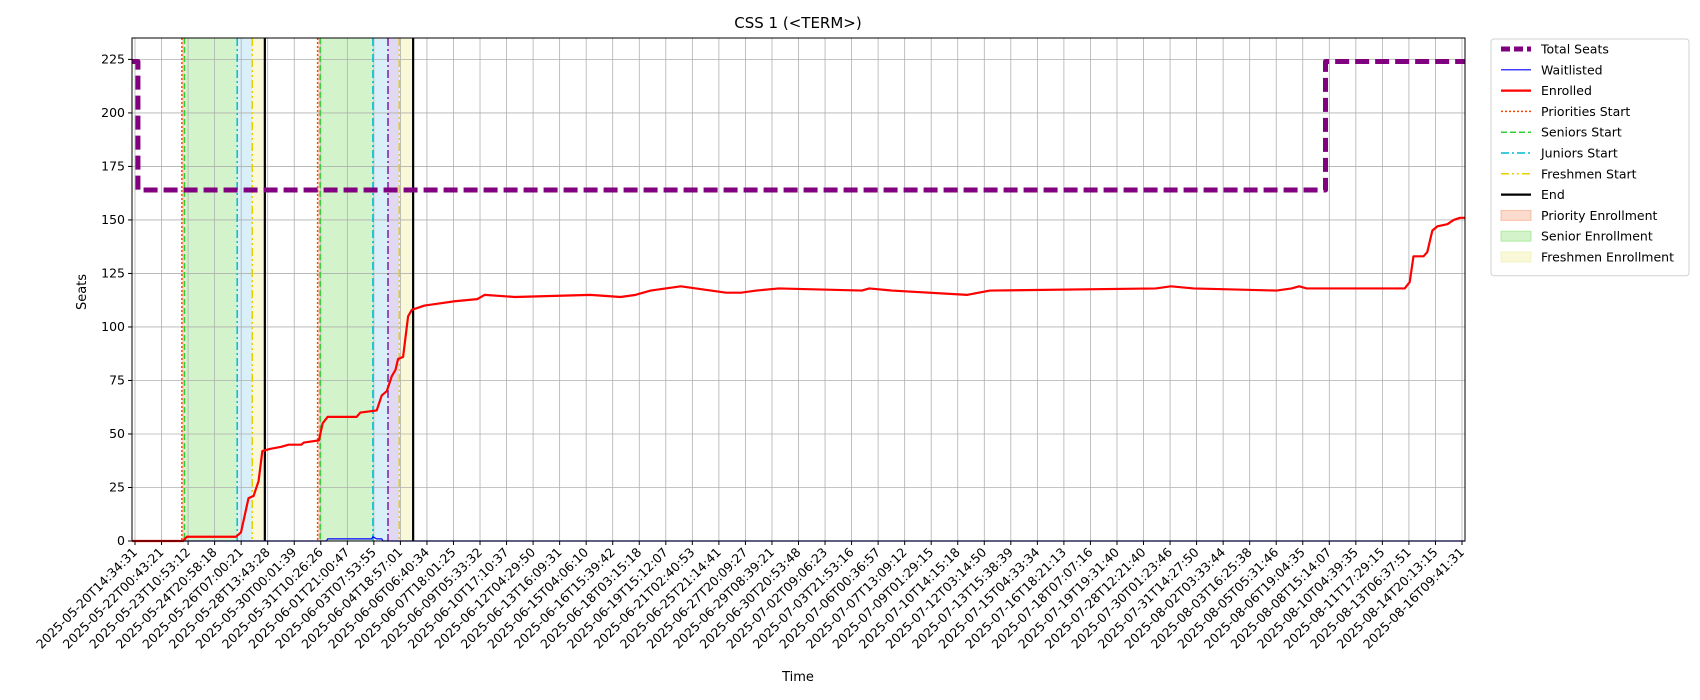 The height and width of the screenshot is (700, 1700). Describe the element at coordinates (1516, 257) in the screenshot. I see `legend-swatch-freshmen-enrollment` at that location.